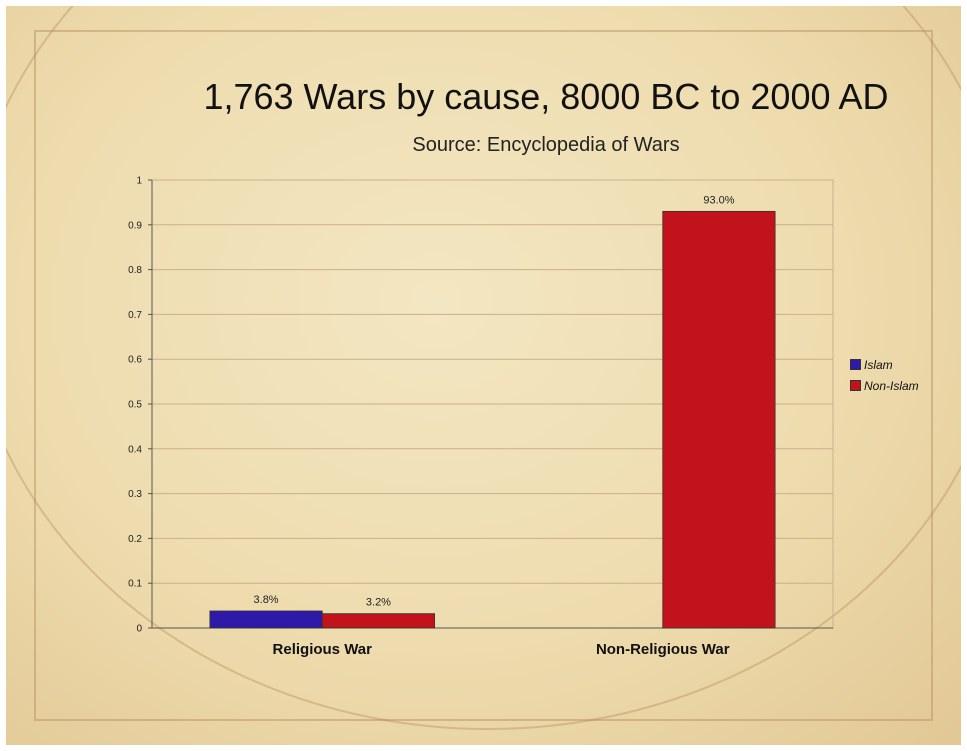 The image size is (967, 751). Describe the element at coordinates (135, 494) in the screenshot. I see `y-tick-label: 0.3` at that location.